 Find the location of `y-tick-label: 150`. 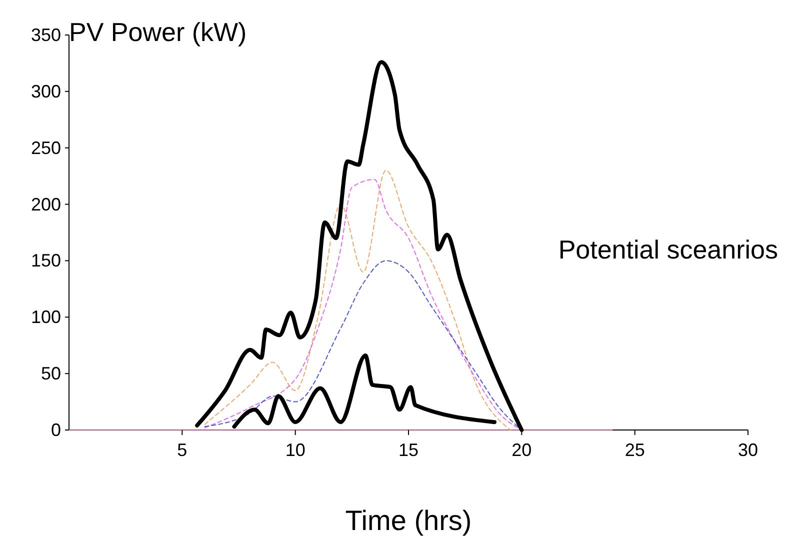

y-tick-label: 150 is located at coordinates (45, 260).